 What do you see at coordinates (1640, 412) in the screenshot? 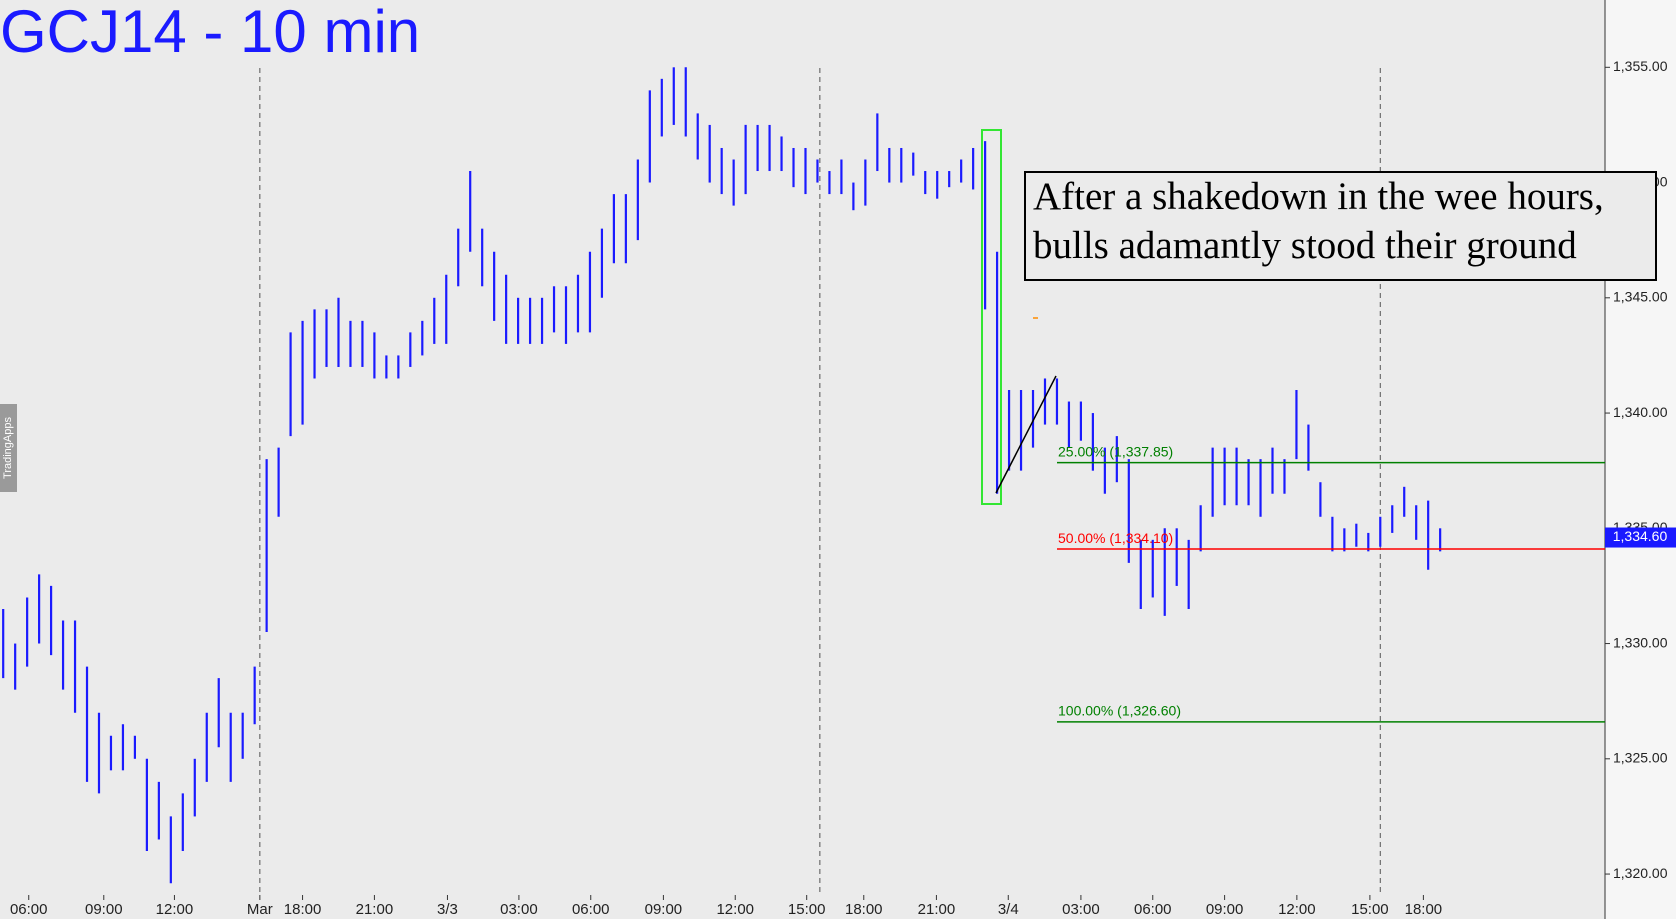
I see `y-tick-label: 1,340.00` at bounding box center [1640, 412].